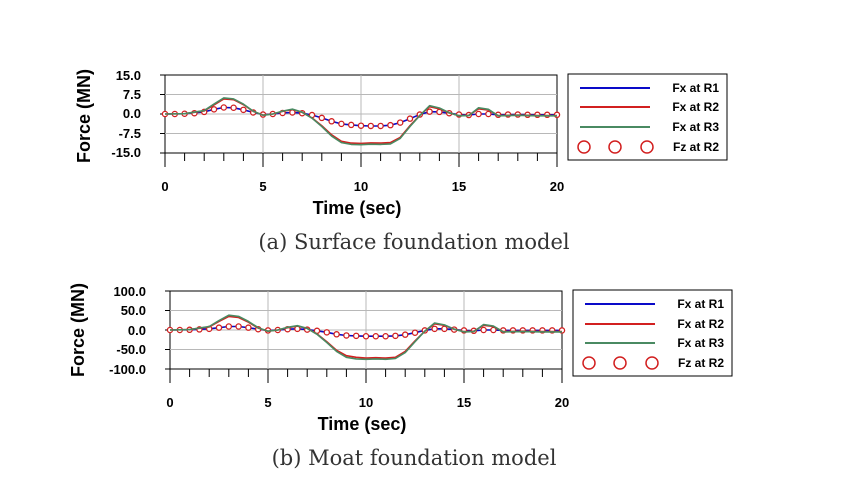  I want to click on panel-a-x-axis-label: Time (sec), so click(357, 208).